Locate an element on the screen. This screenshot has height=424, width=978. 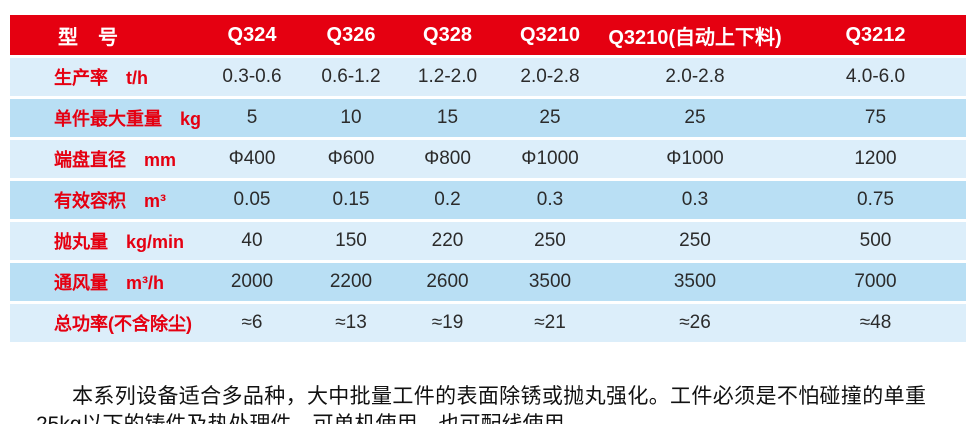
value-cell: 0.75 is located at coordinates (875, 199).